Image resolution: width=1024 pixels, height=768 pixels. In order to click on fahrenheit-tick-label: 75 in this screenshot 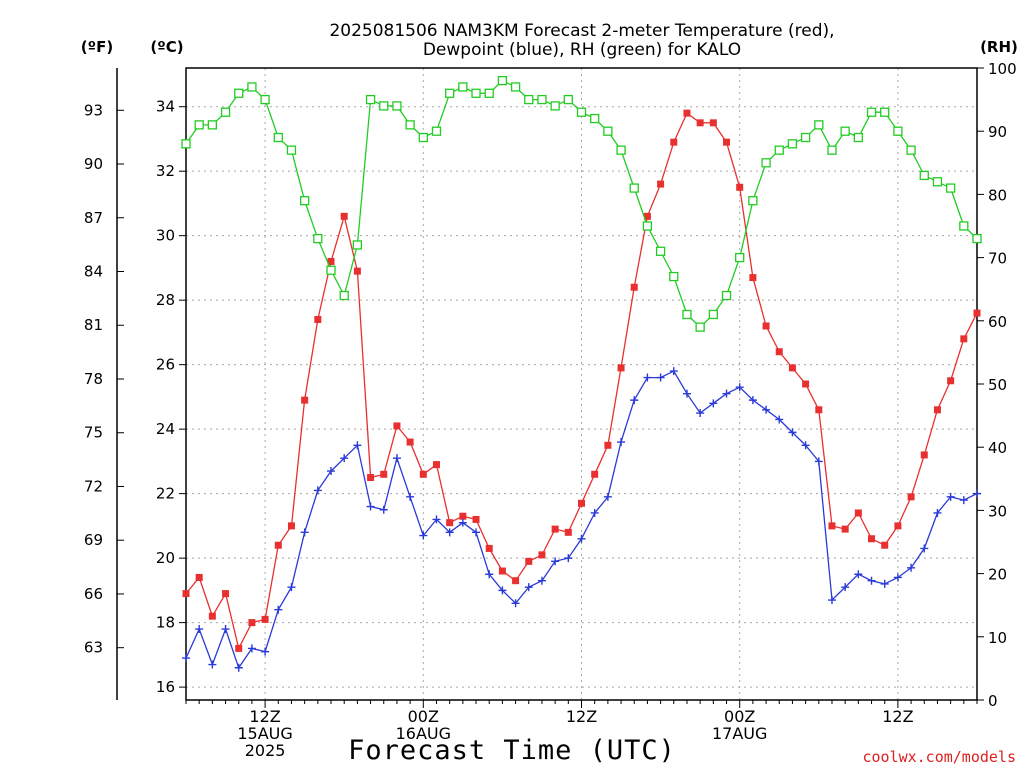, I will do `click(93, 433)`.